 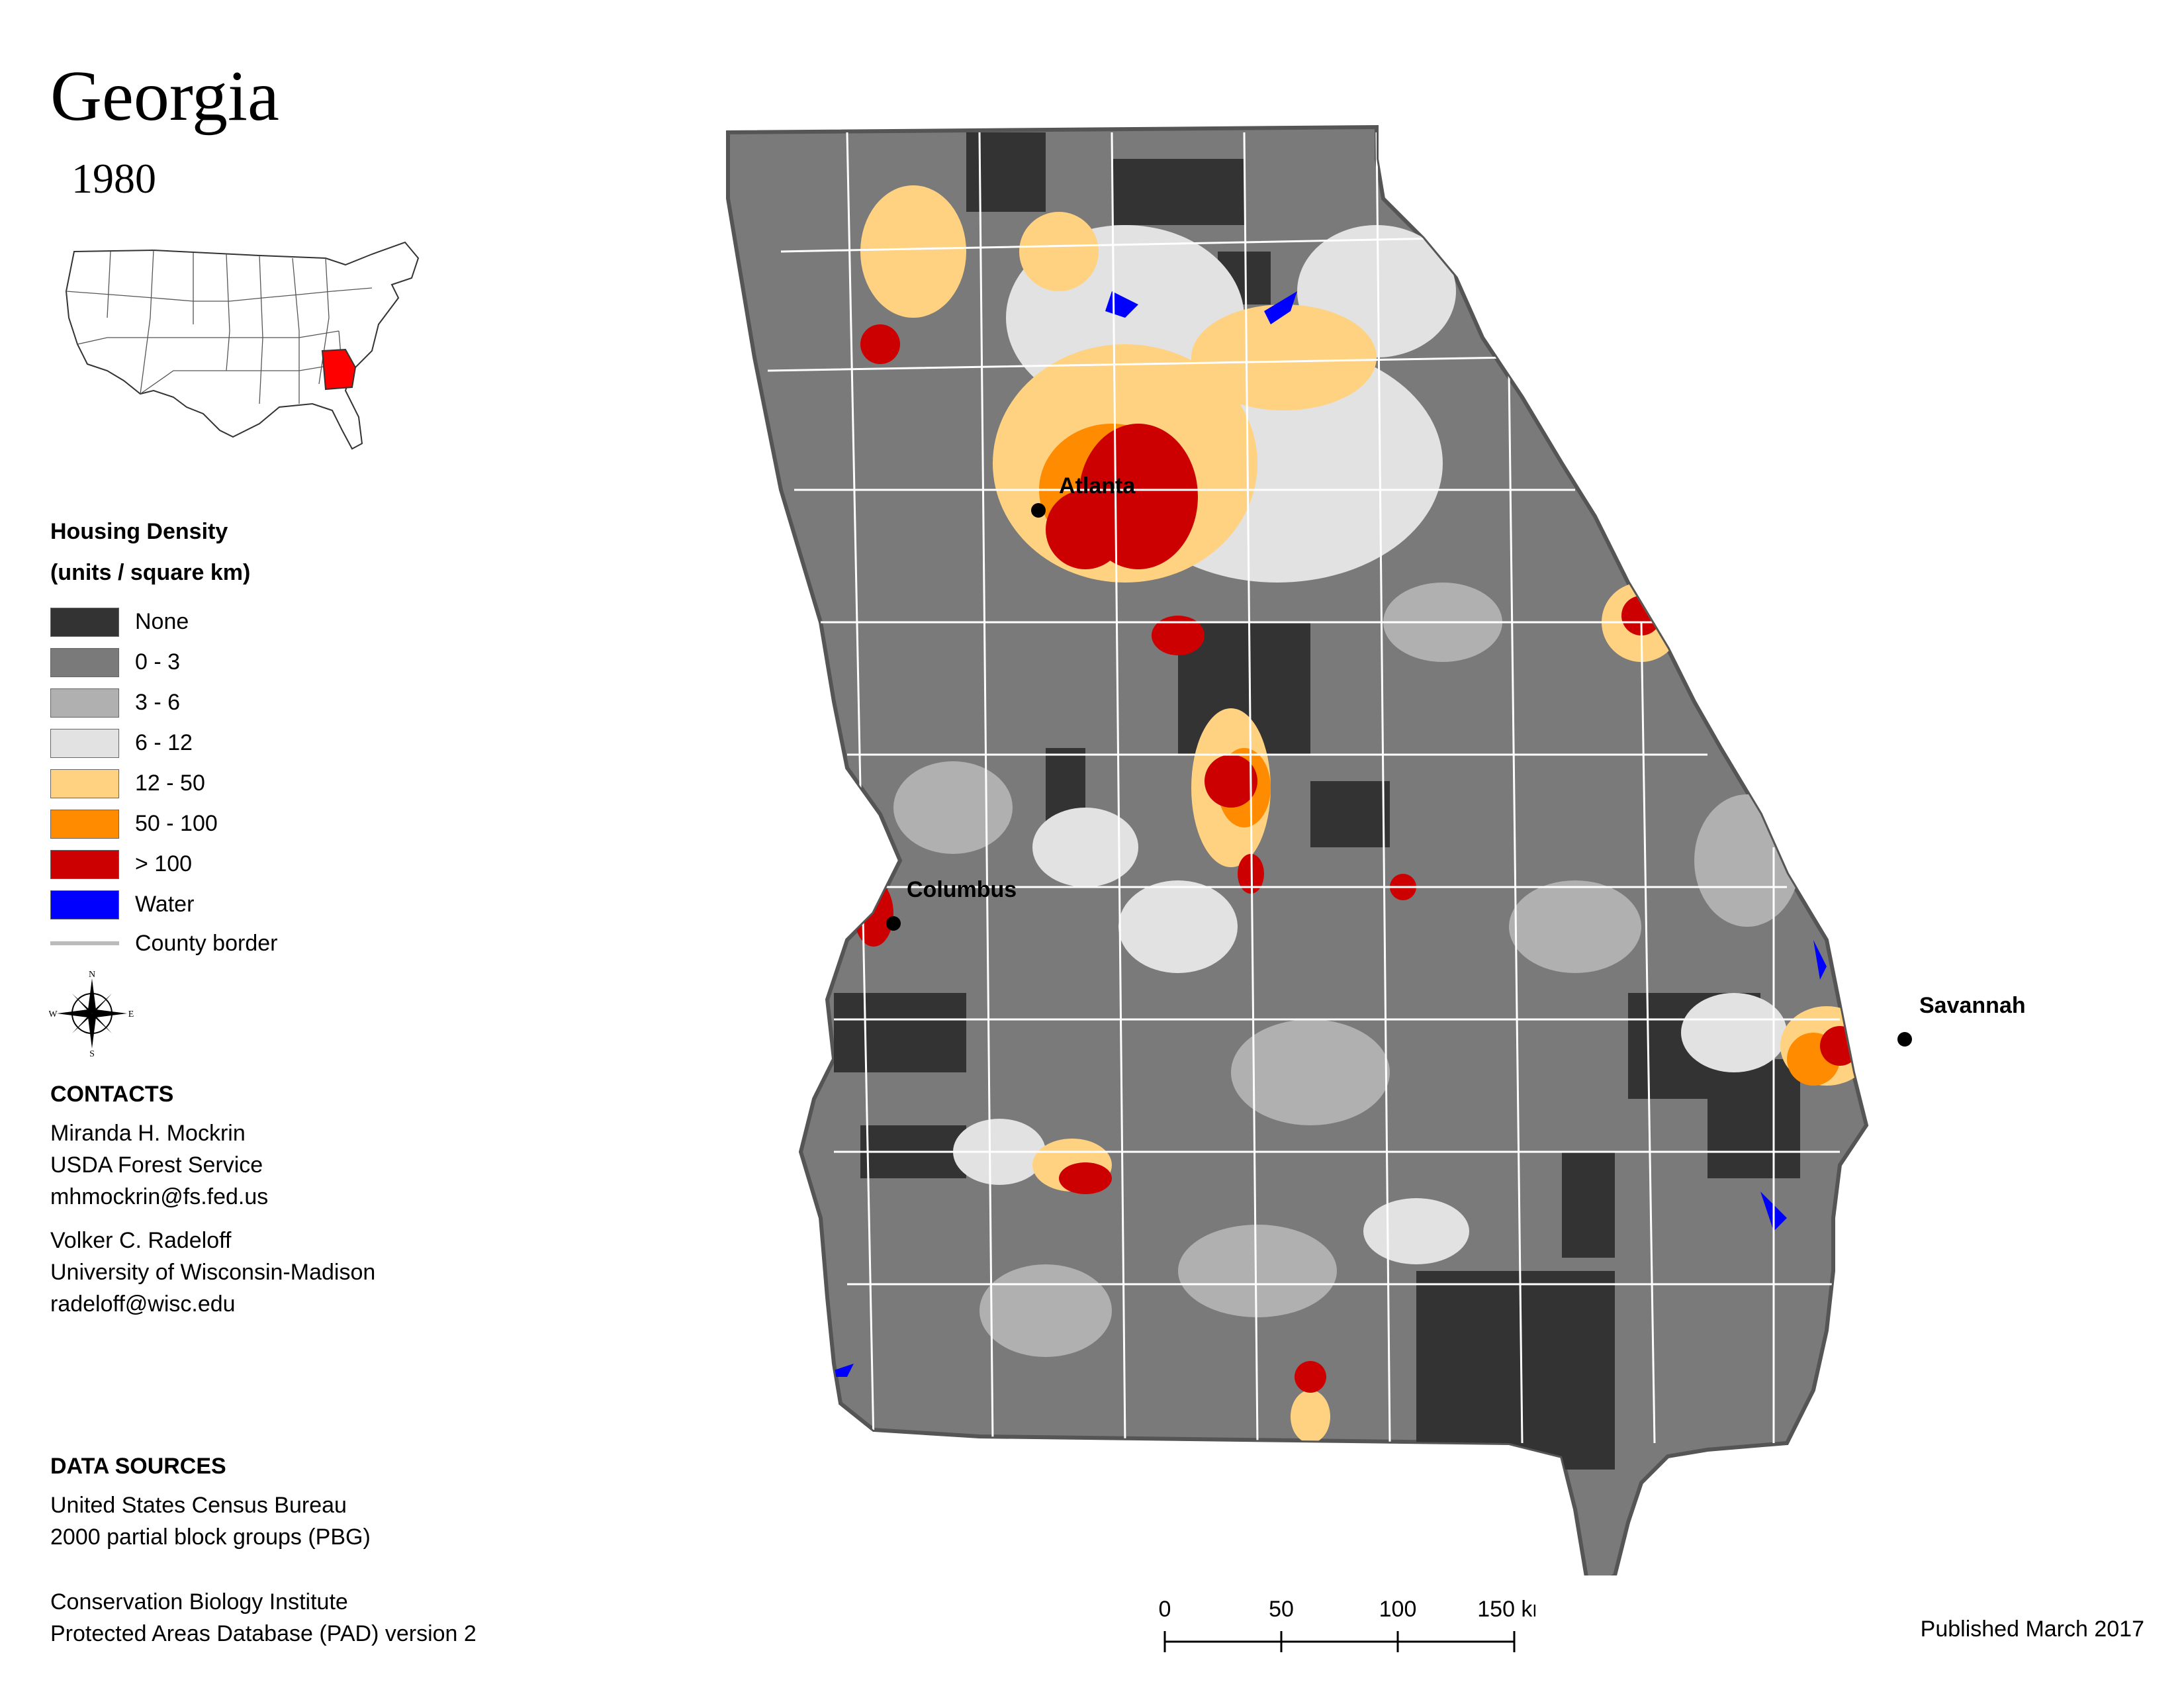 I want to click on legend-label: County border, so click(x=207, y=943).